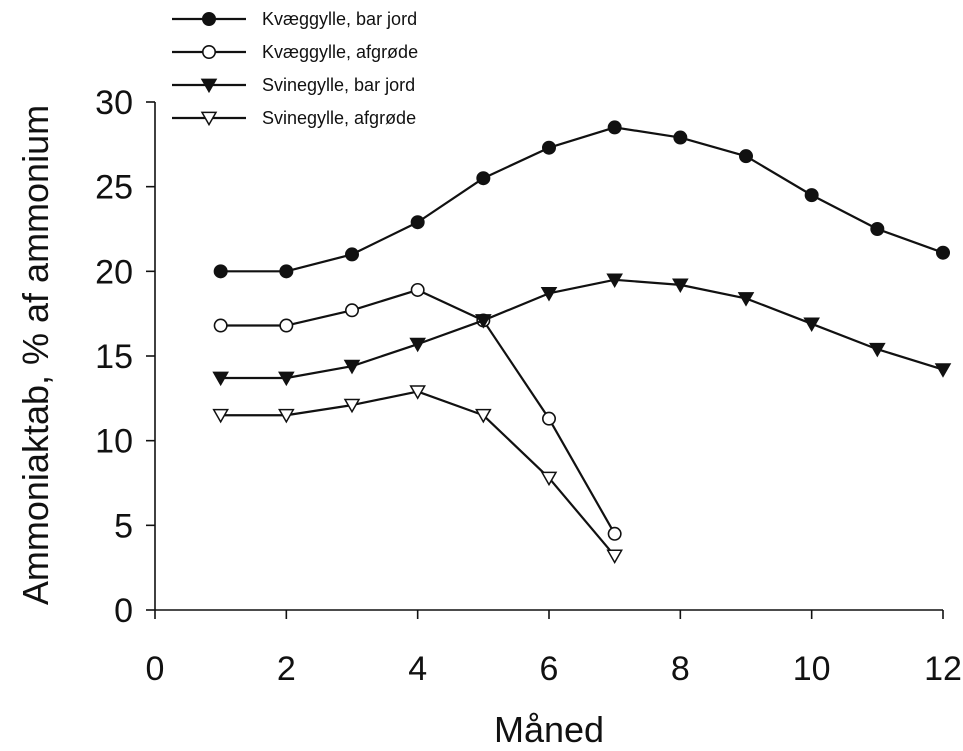  I want to click on y-axis-title: Ammoniaktab, % af ammonium, so click(35, 355).